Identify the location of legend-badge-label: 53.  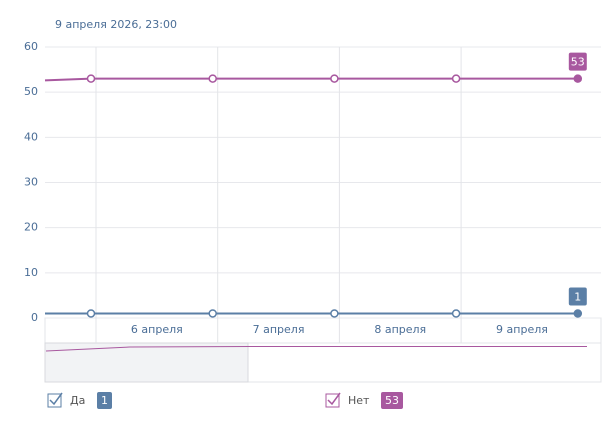
(392, 400).